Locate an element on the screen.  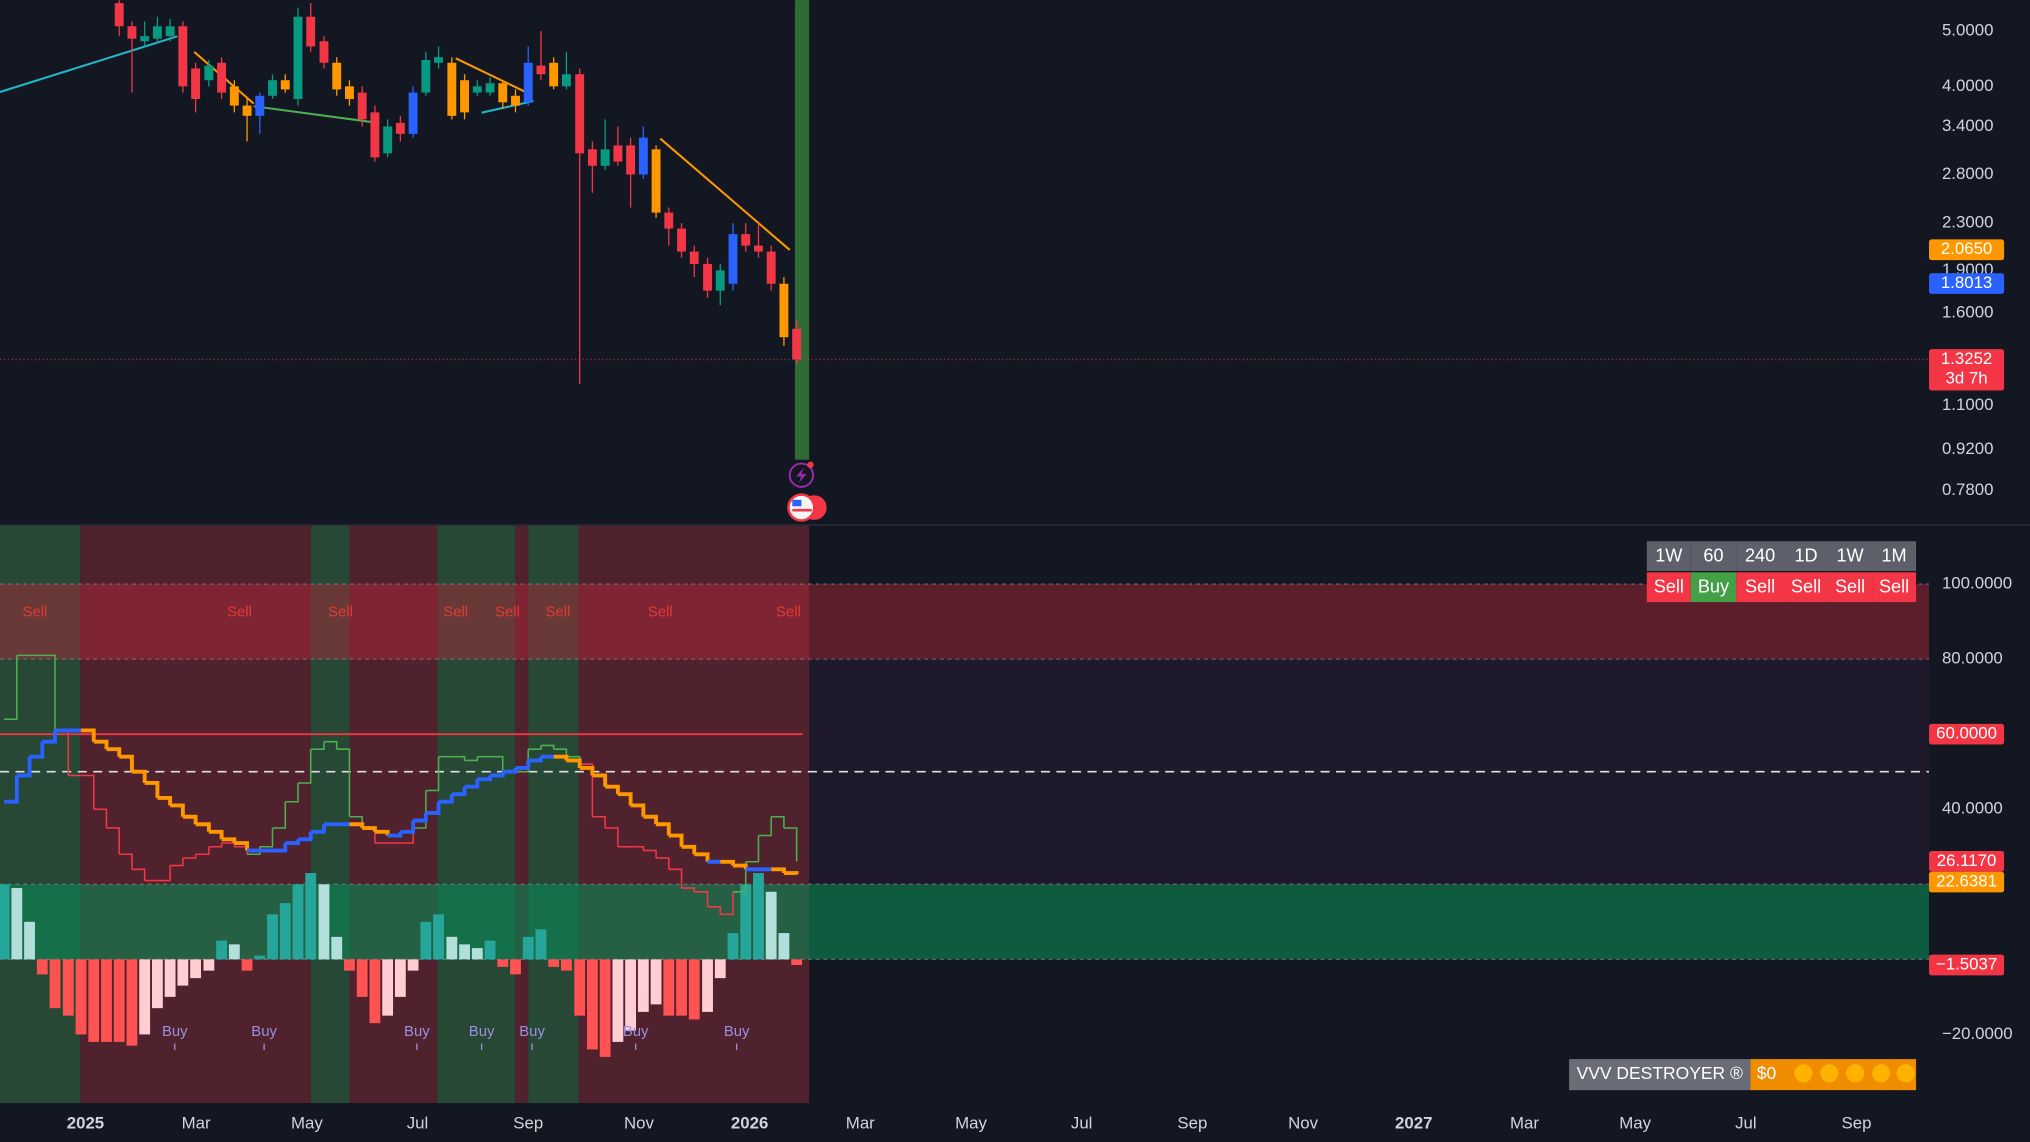
event-icons is located at coordinates (807, 491).